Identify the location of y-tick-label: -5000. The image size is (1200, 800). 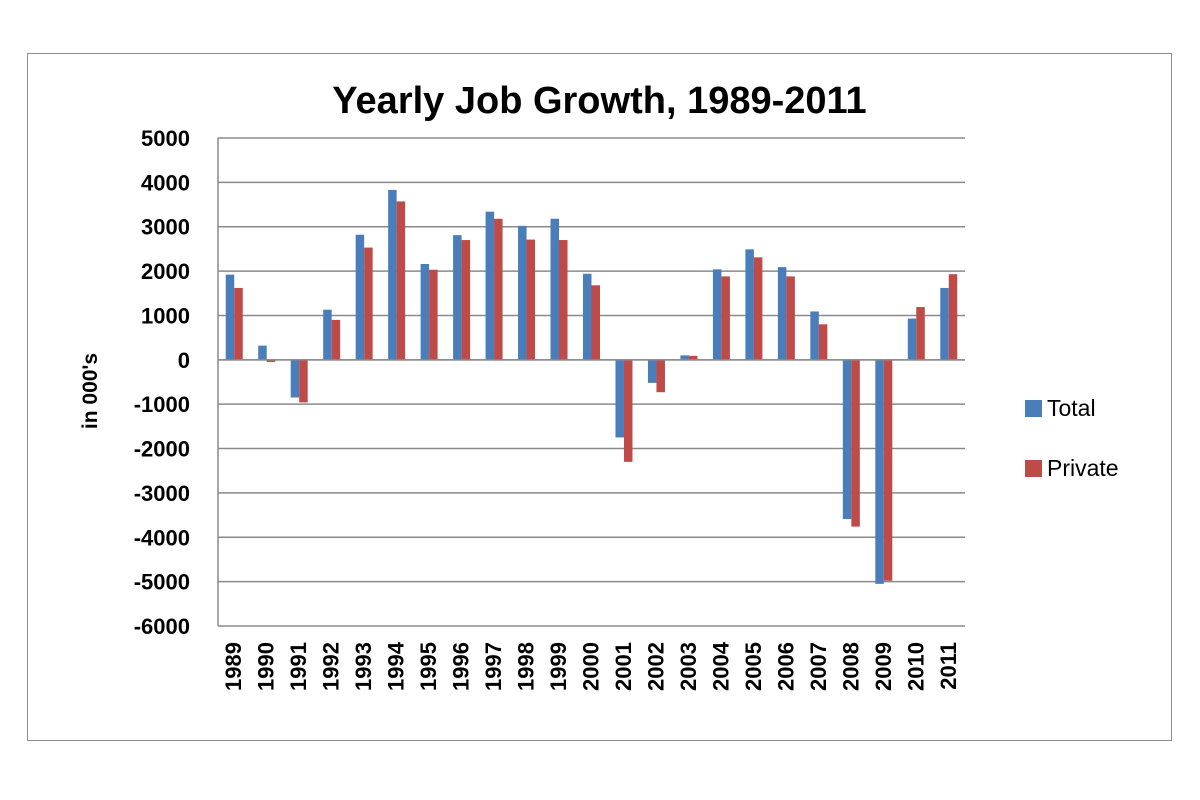
(162, 582).